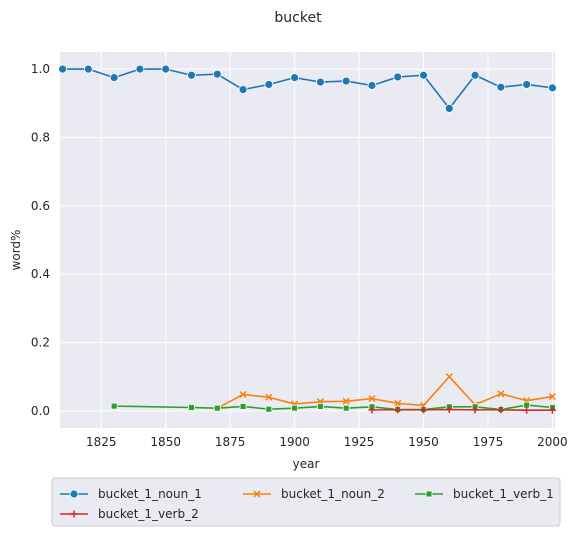 The width and height of the screenshot is (575, 541). Describe the element at coordinates (423, 442) in the screenshot. I see `x-tick-label: 1950` at that location.